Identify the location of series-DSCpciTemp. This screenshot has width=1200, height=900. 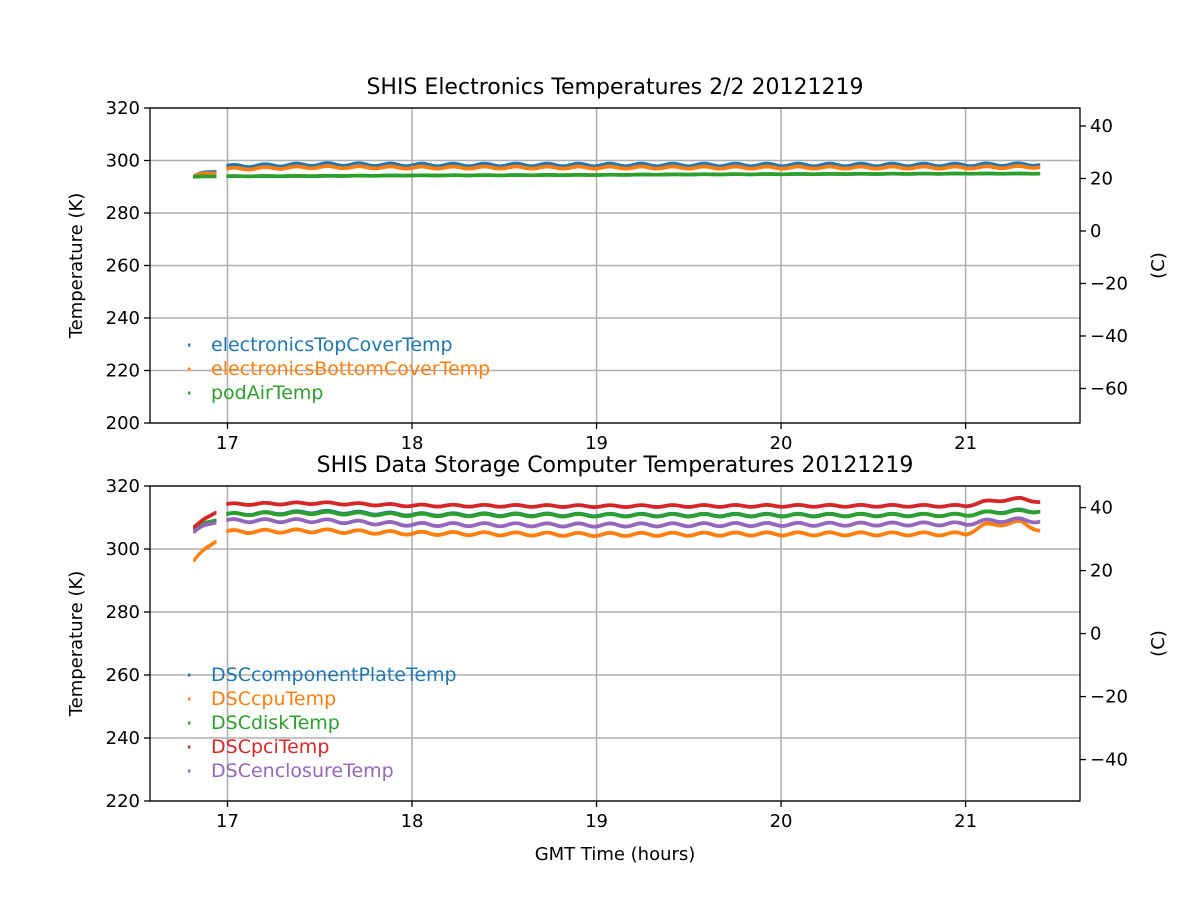
(617, 512).